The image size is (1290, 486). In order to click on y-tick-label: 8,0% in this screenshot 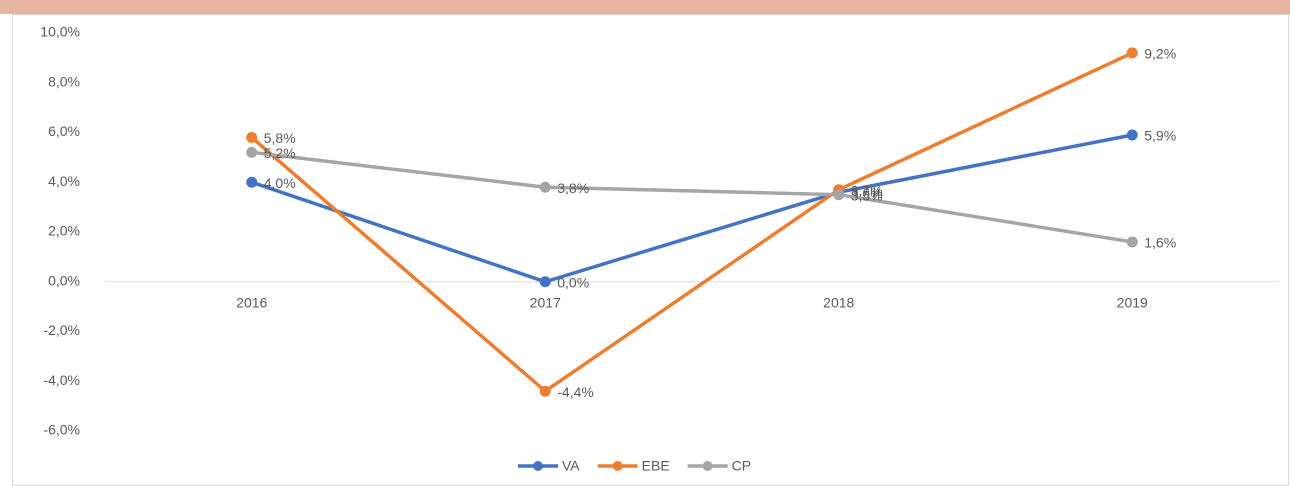, I will do `click(64, 81)`.